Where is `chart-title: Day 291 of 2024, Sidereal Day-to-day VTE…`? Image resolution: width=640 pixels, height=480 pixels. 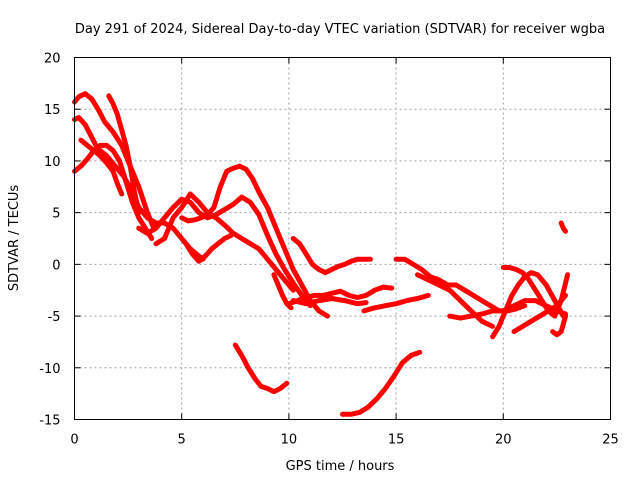 chart-title: Day 291 of 2024, Sidereal Day-to-day VTE… is located at coordinates (340, 29).